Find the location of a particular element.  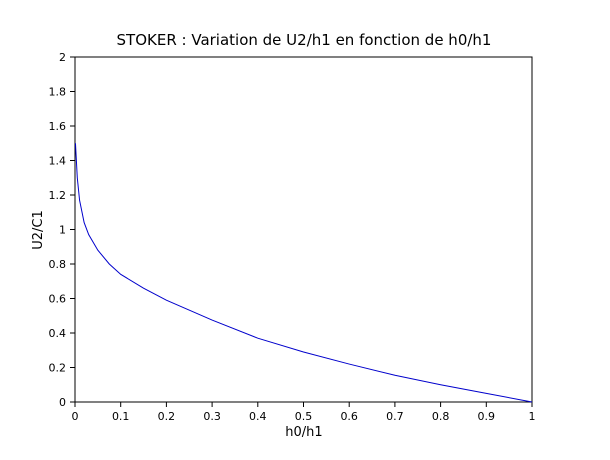

y-tick-label: 1.6 is located at coordinates (58, 126).